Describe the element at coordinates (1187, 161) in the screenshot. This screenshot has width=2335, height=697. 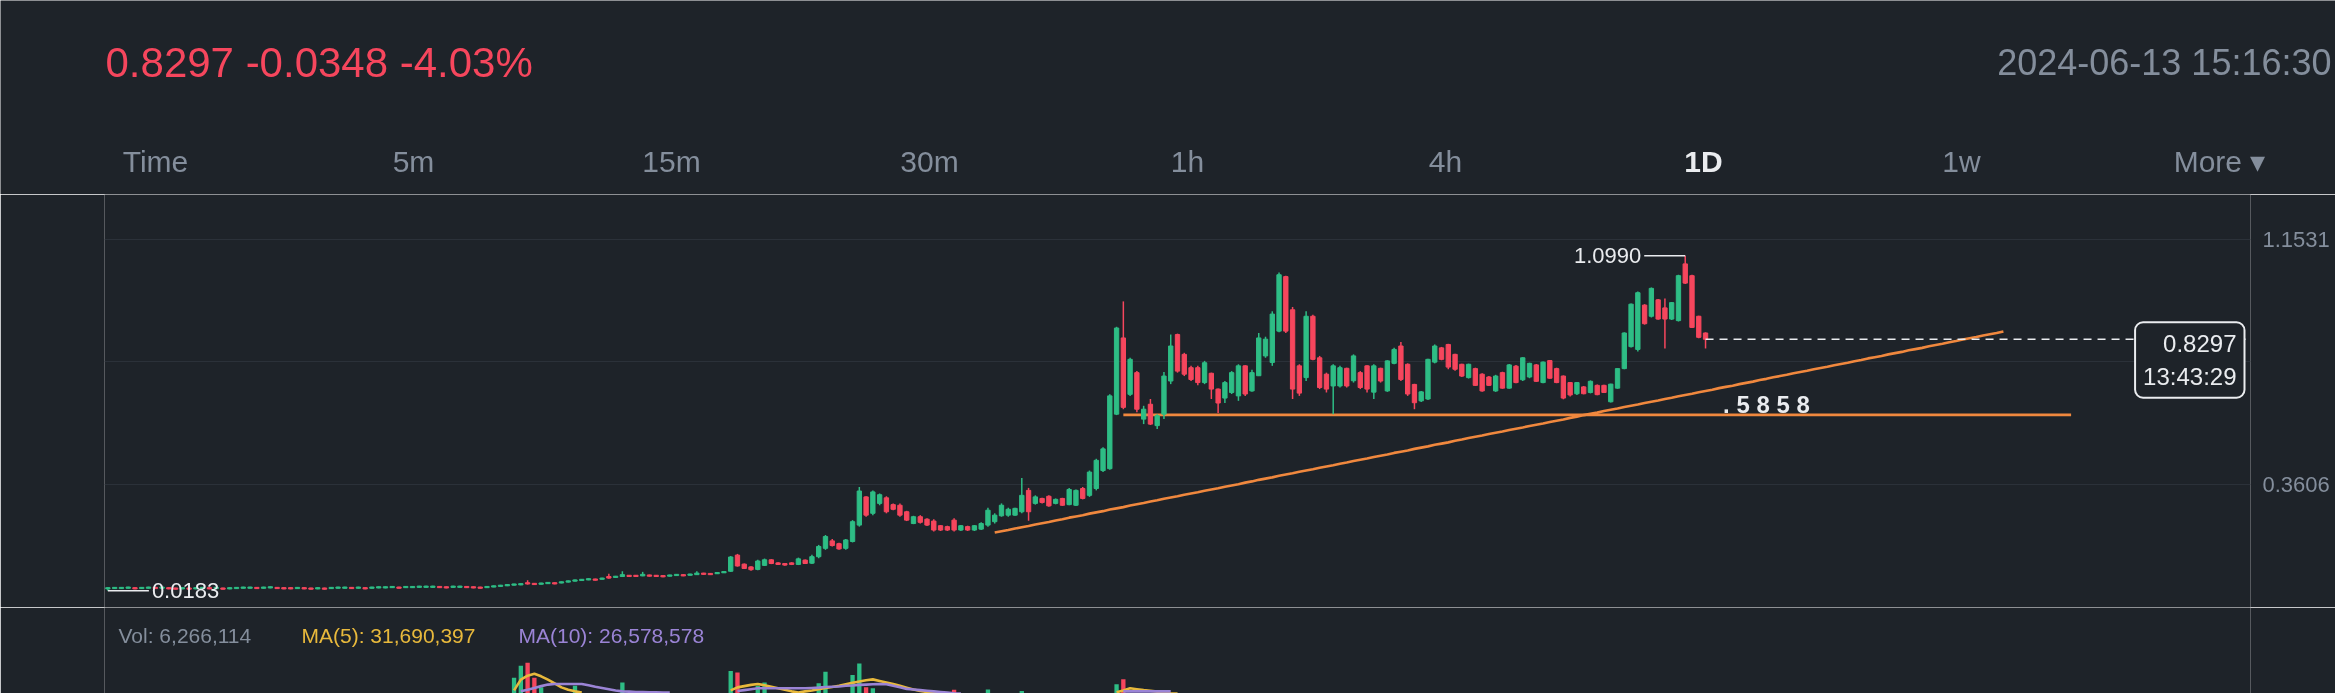
I see `text: 1h` at that location.